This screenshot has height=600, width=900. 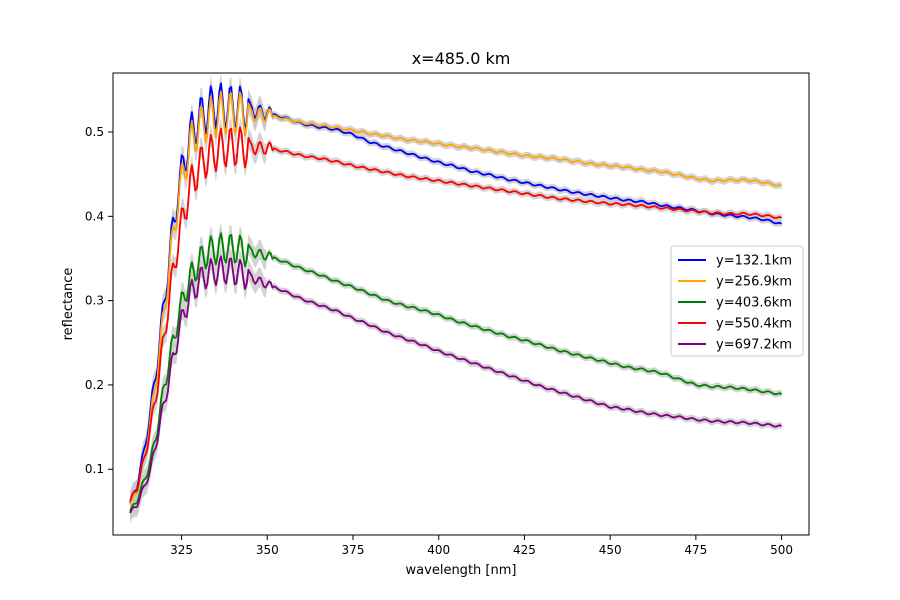 I want to click on y-axis-label: reflectance, so click(x=68, y=304).